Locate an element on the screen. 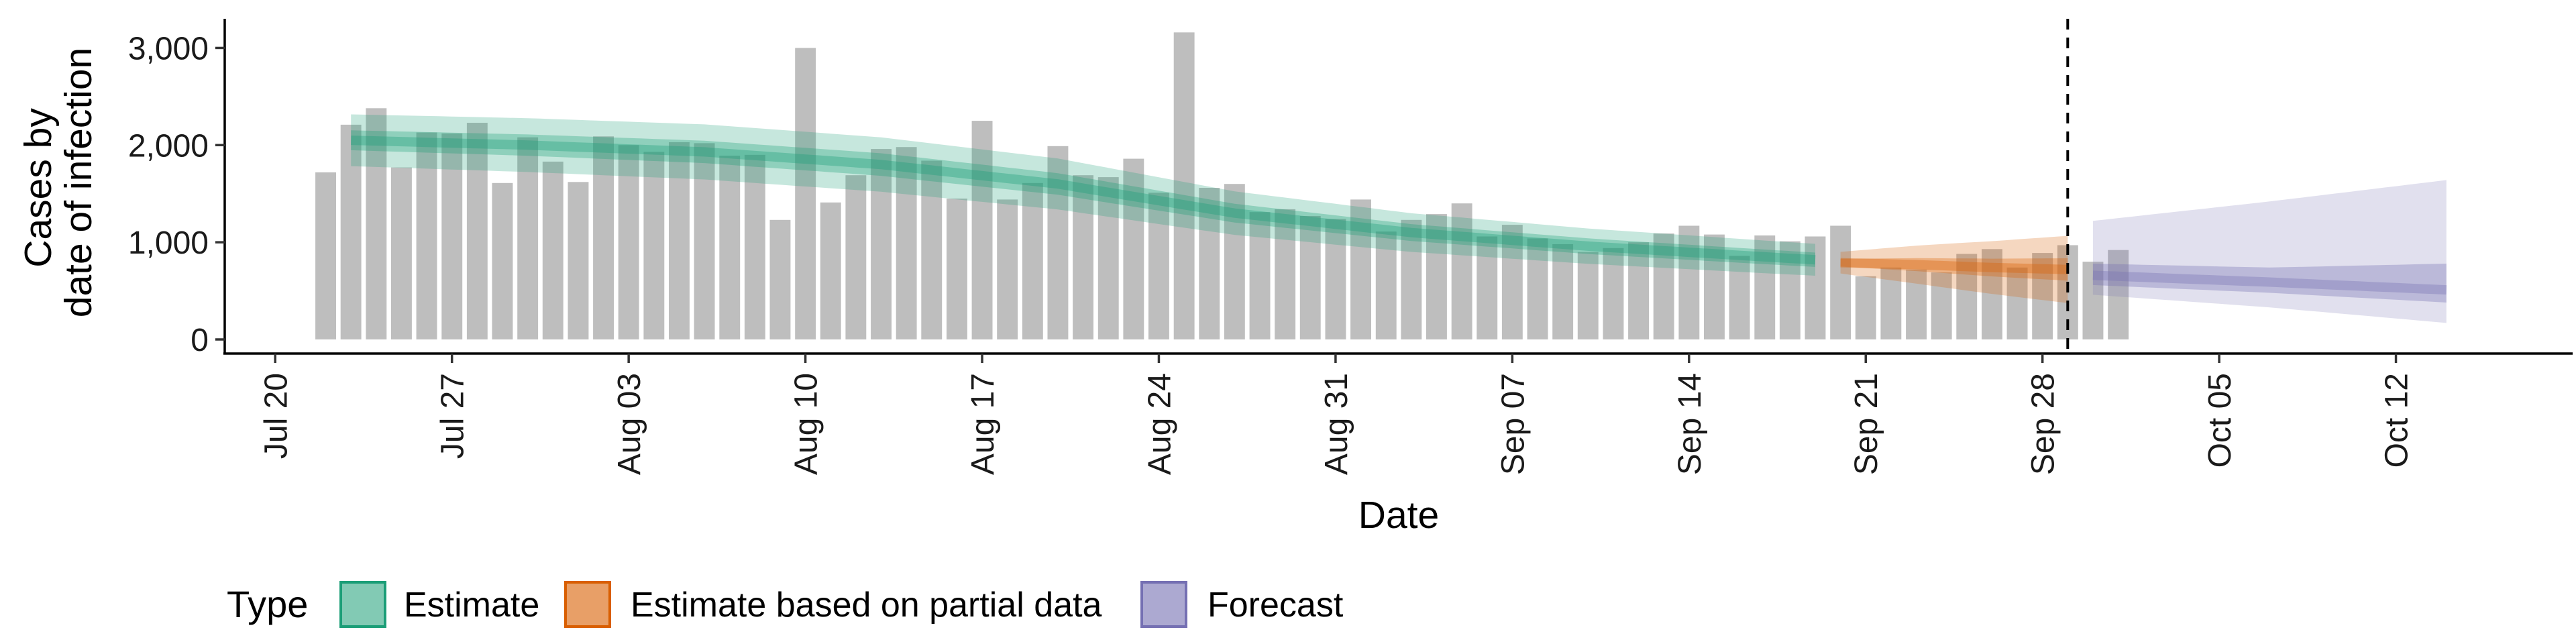  legend-label-forecast: Forecast is located at coordinates (1276, 605).